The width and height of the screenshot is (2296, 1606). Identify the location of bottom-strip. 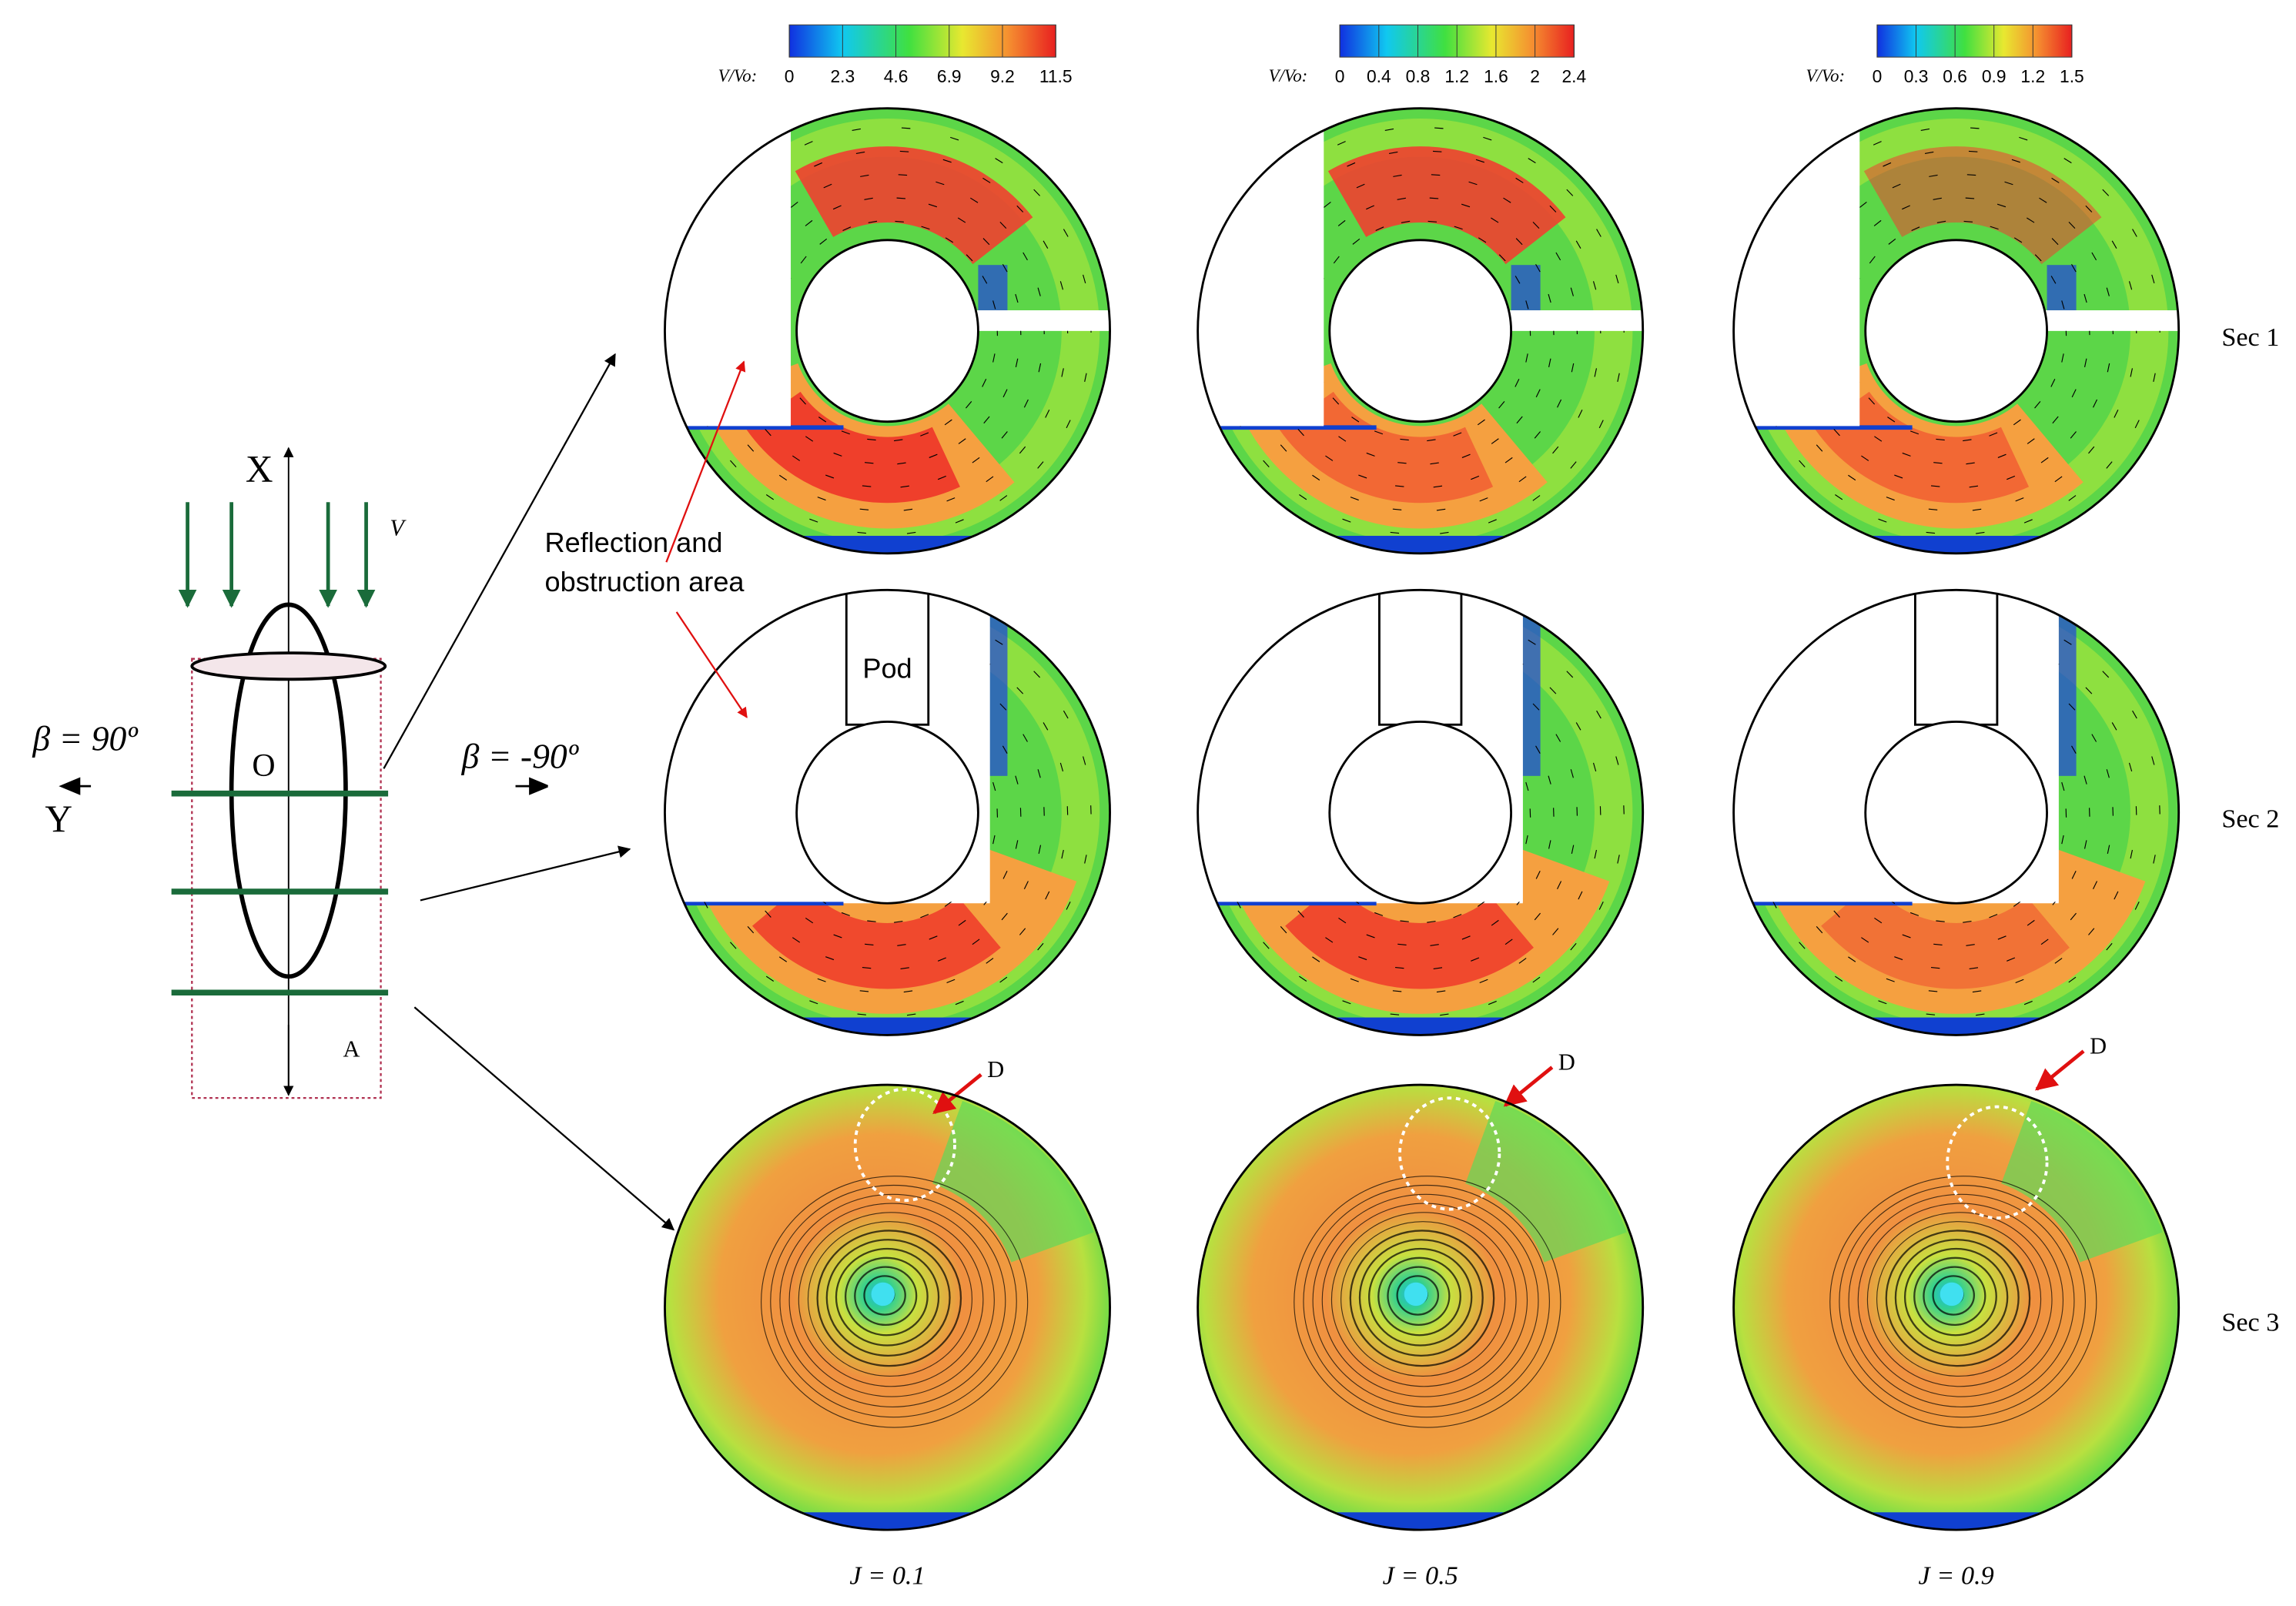
(1956, 1521).